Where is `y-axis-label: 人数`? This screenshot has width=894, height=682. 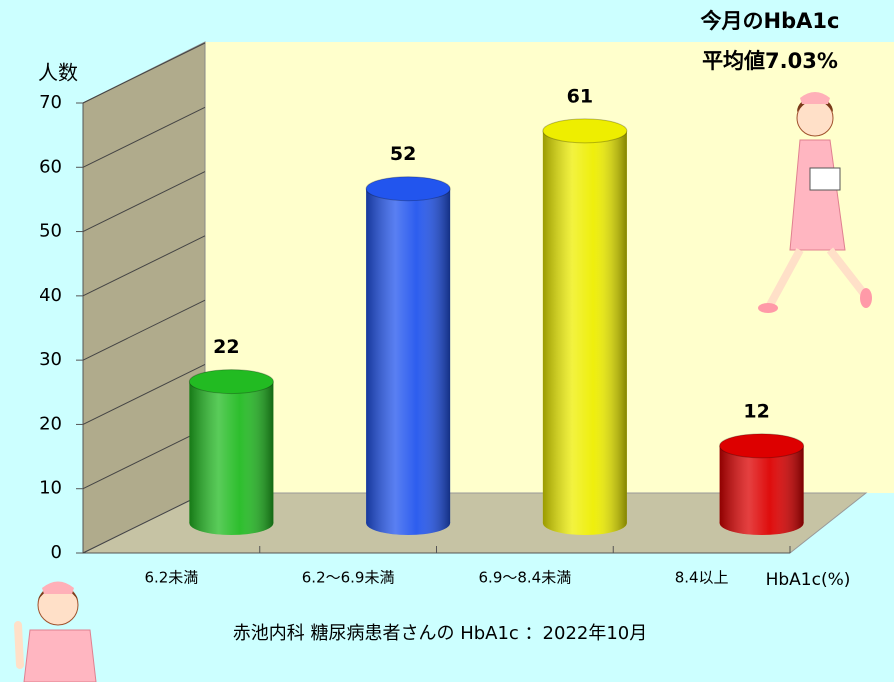 y-axis-label: 人数 is located at coordinates (58, 73).